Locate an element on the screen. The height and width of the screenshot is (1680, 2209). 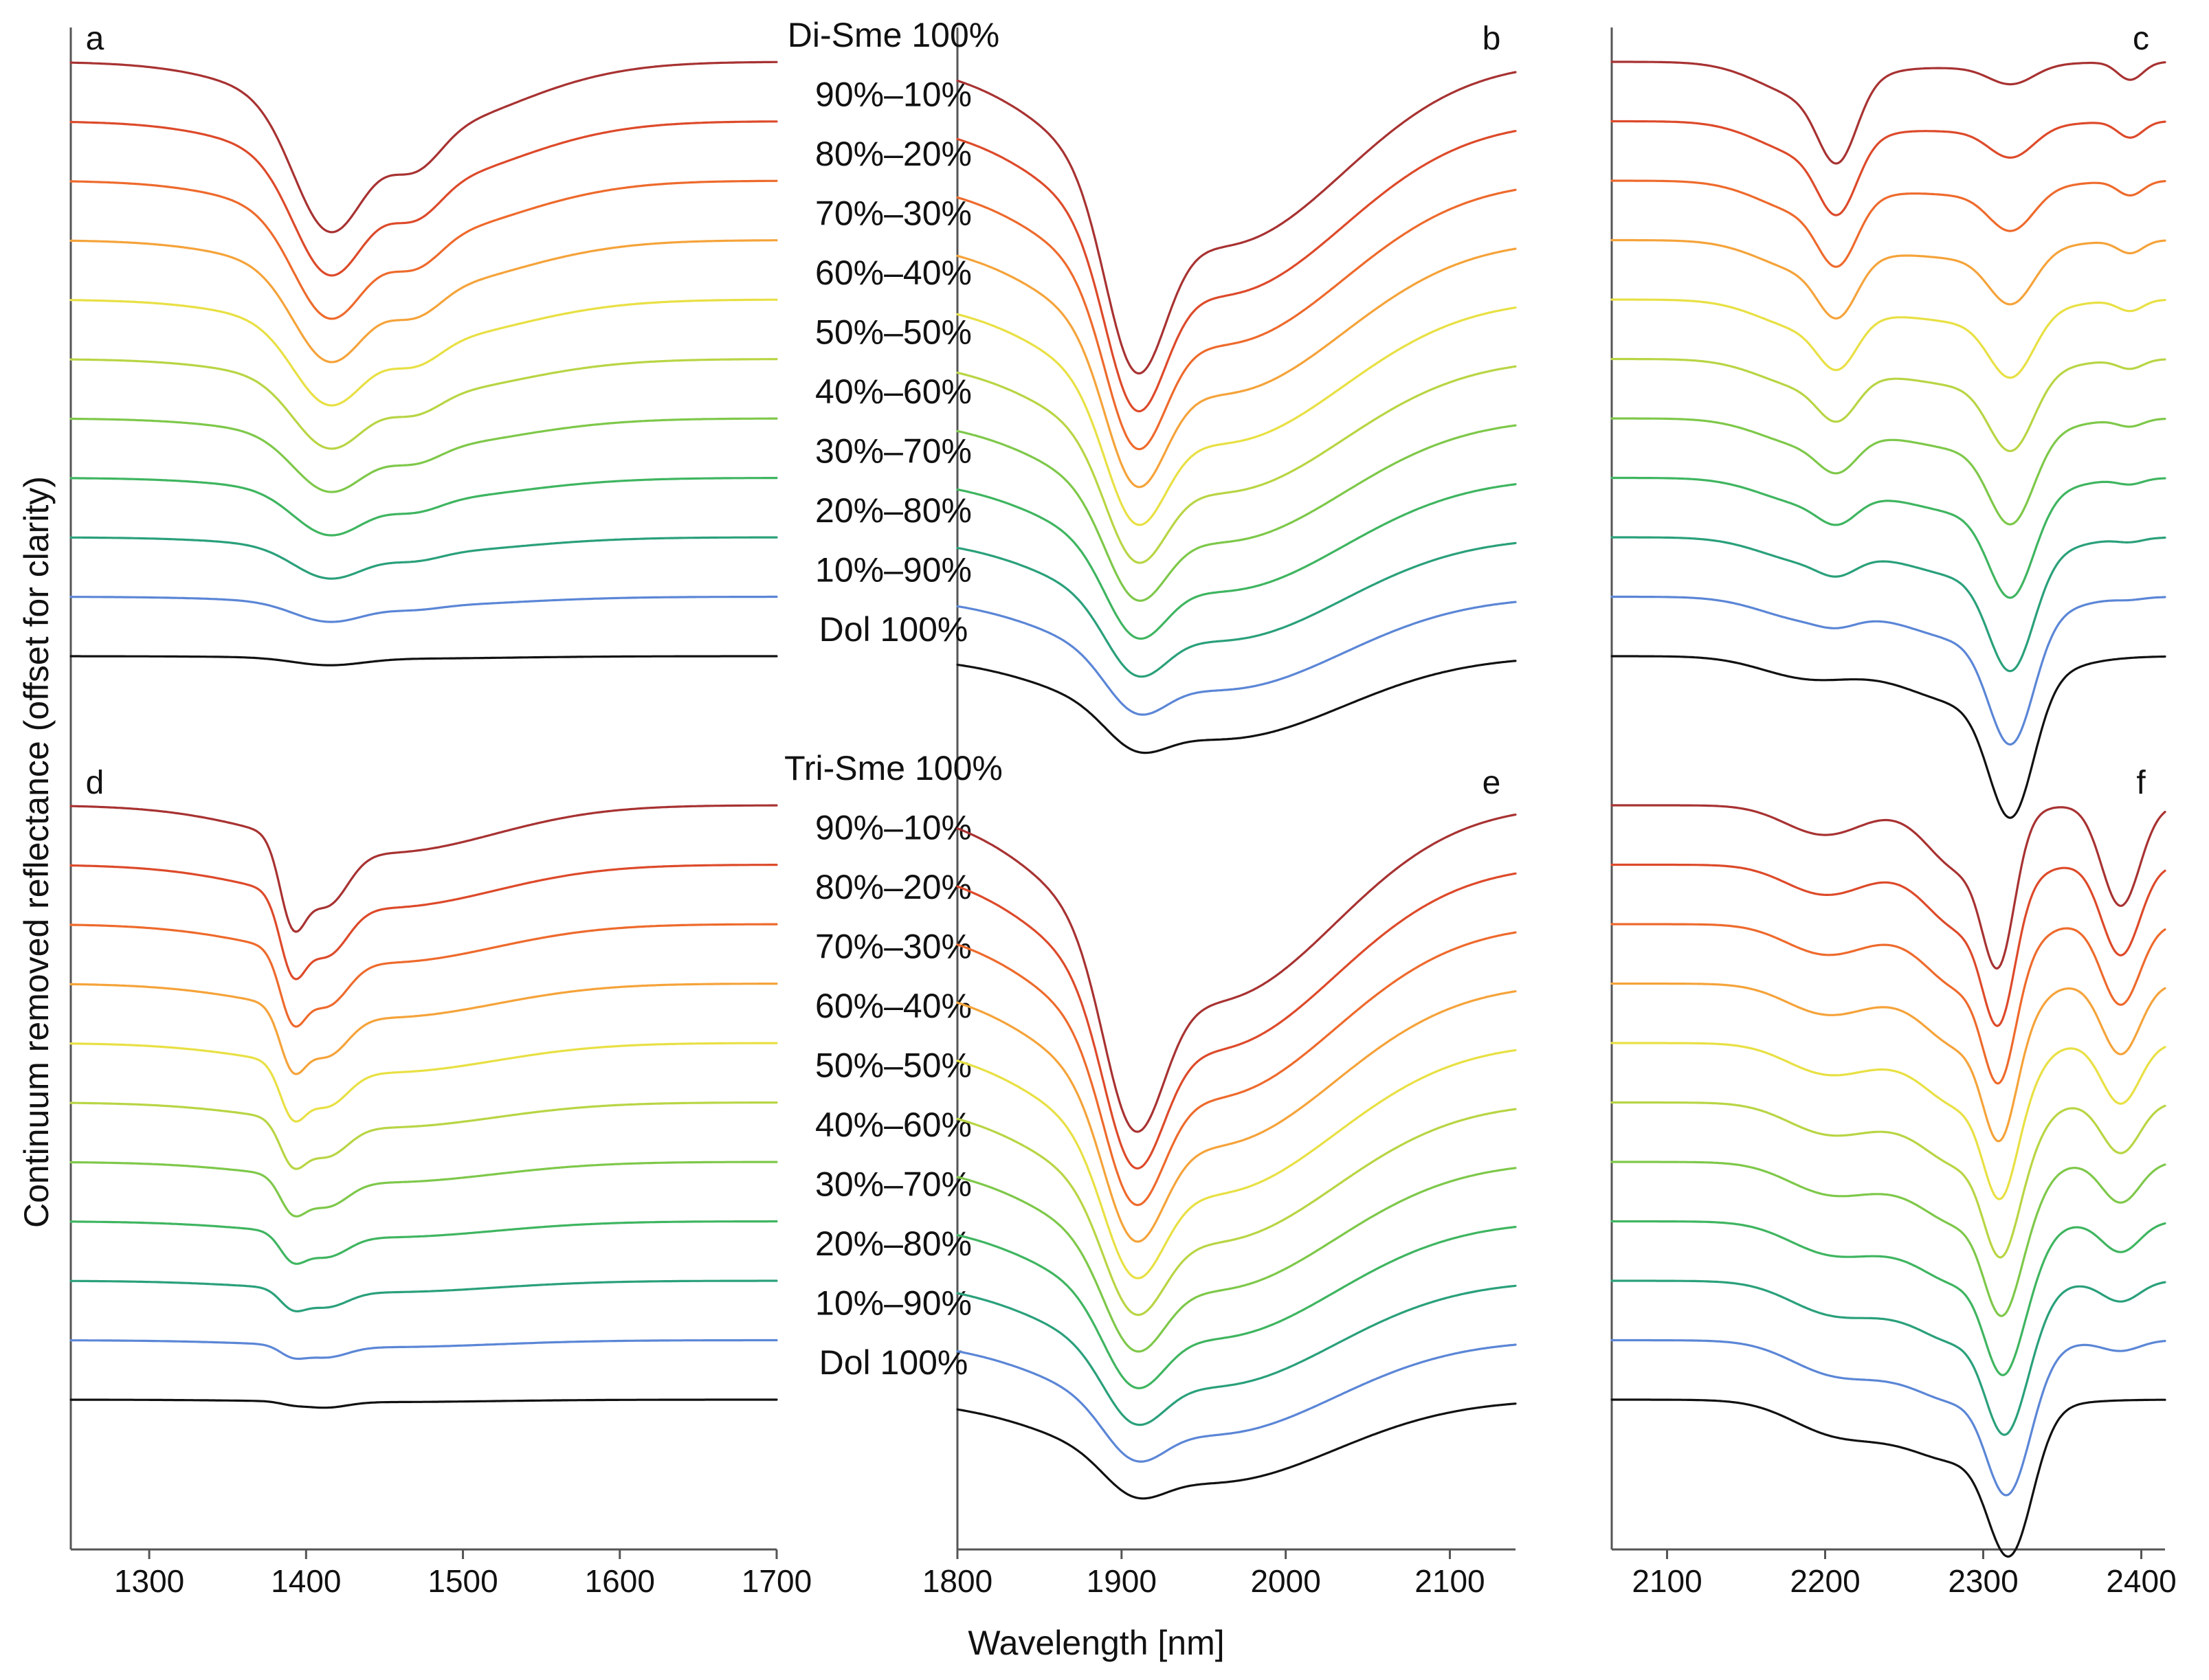
x-tick-label: 2300 is located at coordinates (1983, 1581).